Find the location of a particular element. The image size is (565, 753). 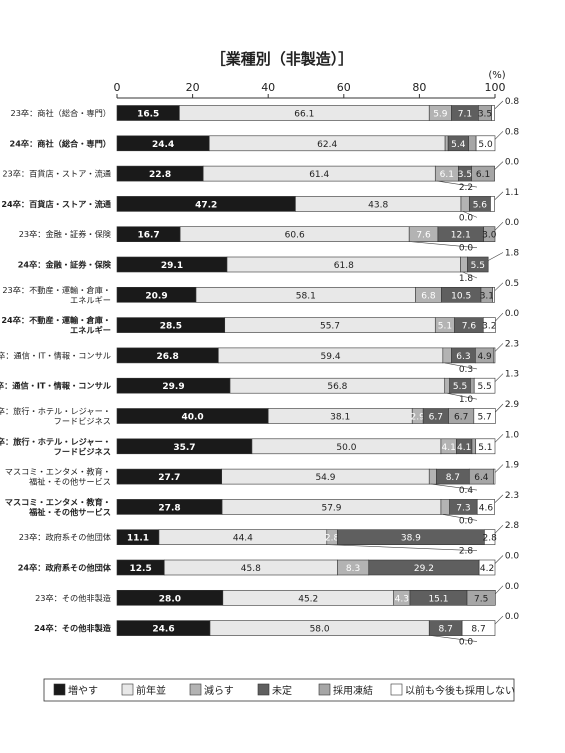

data-label: 50.0 is located at coordinates (346, 448).